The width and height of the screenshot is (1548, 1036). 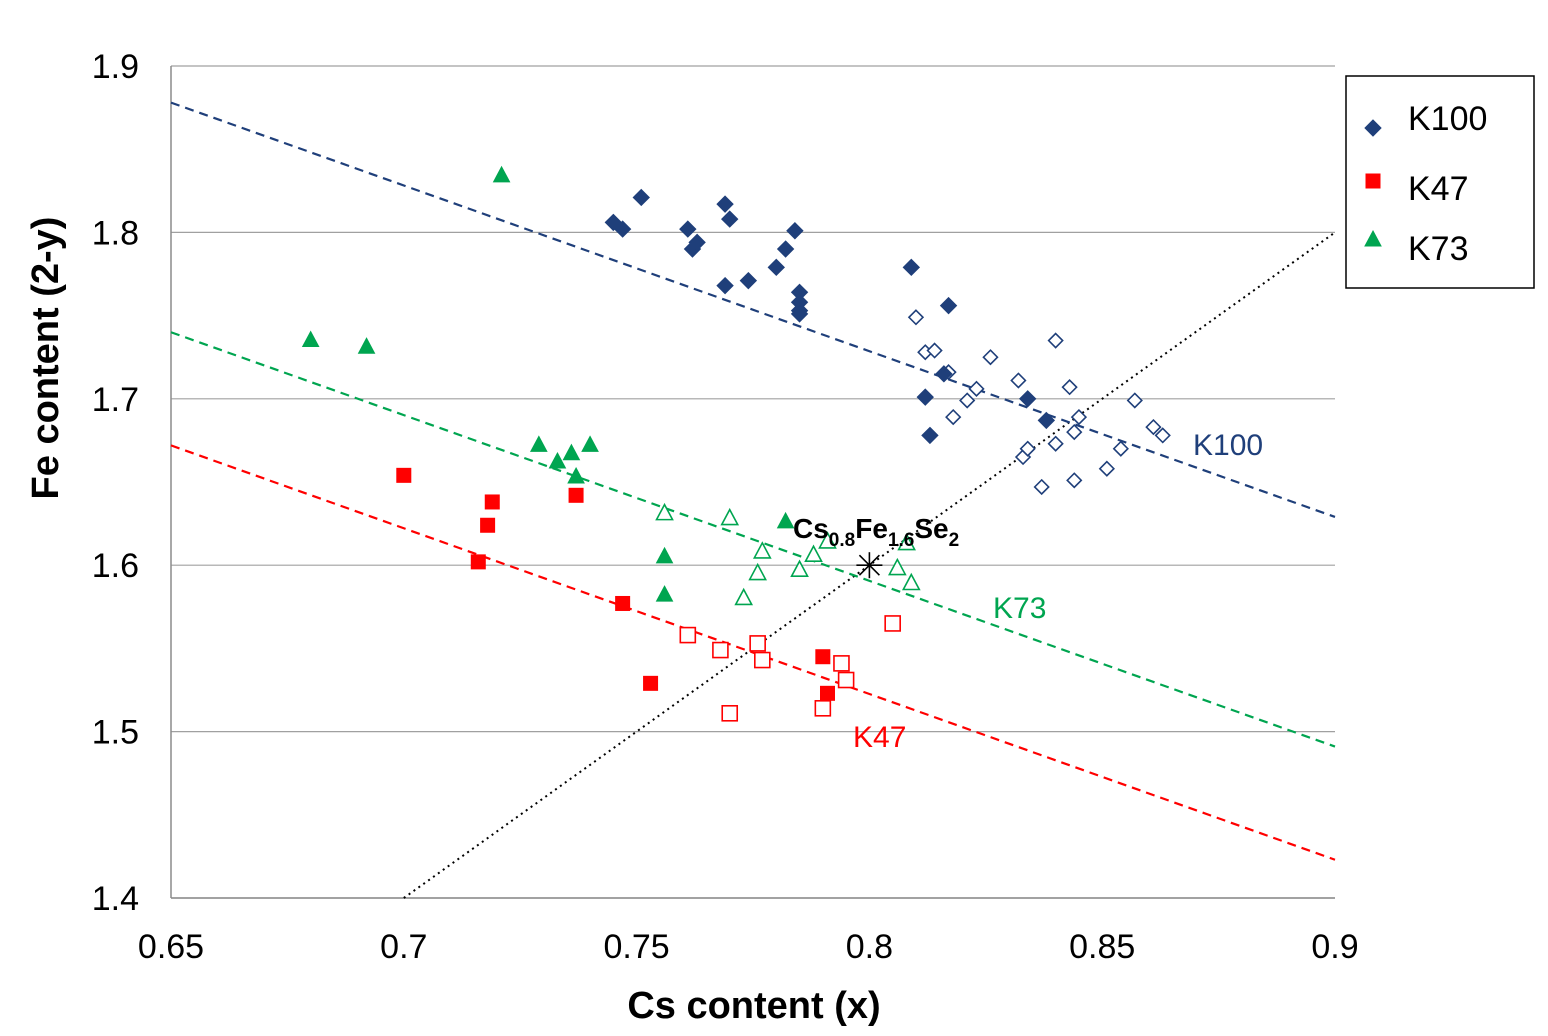 What do you see at coordinates (1102, 947) in the screenshot?
I see `x-tick-label: 0.85` at bounding box center [1102, 947].